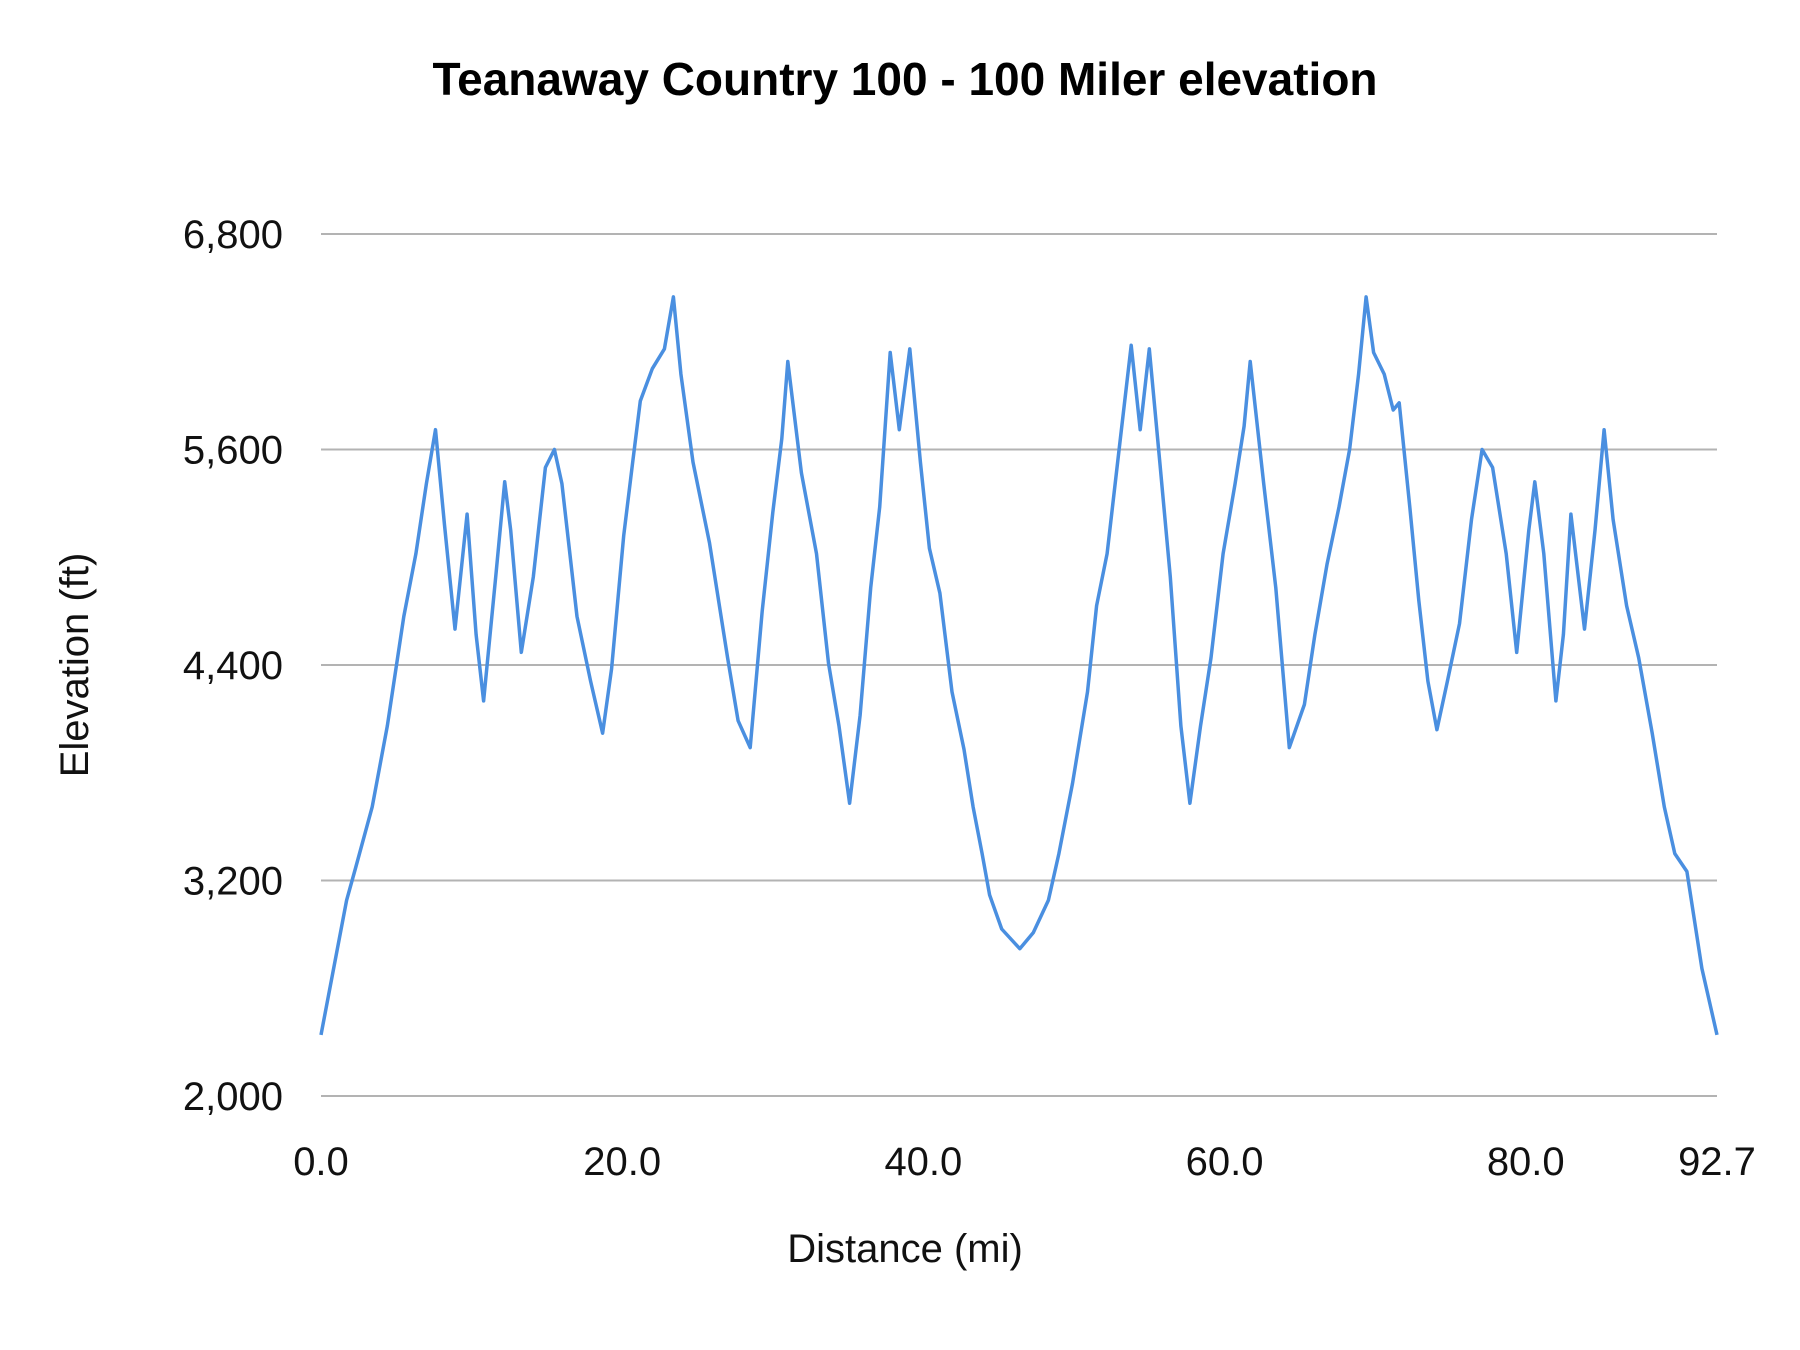  What do you see at coordinates (233, 882) in the screenshot?
I see `y-tick-label: 3,200` at bounding box center [233, 882].